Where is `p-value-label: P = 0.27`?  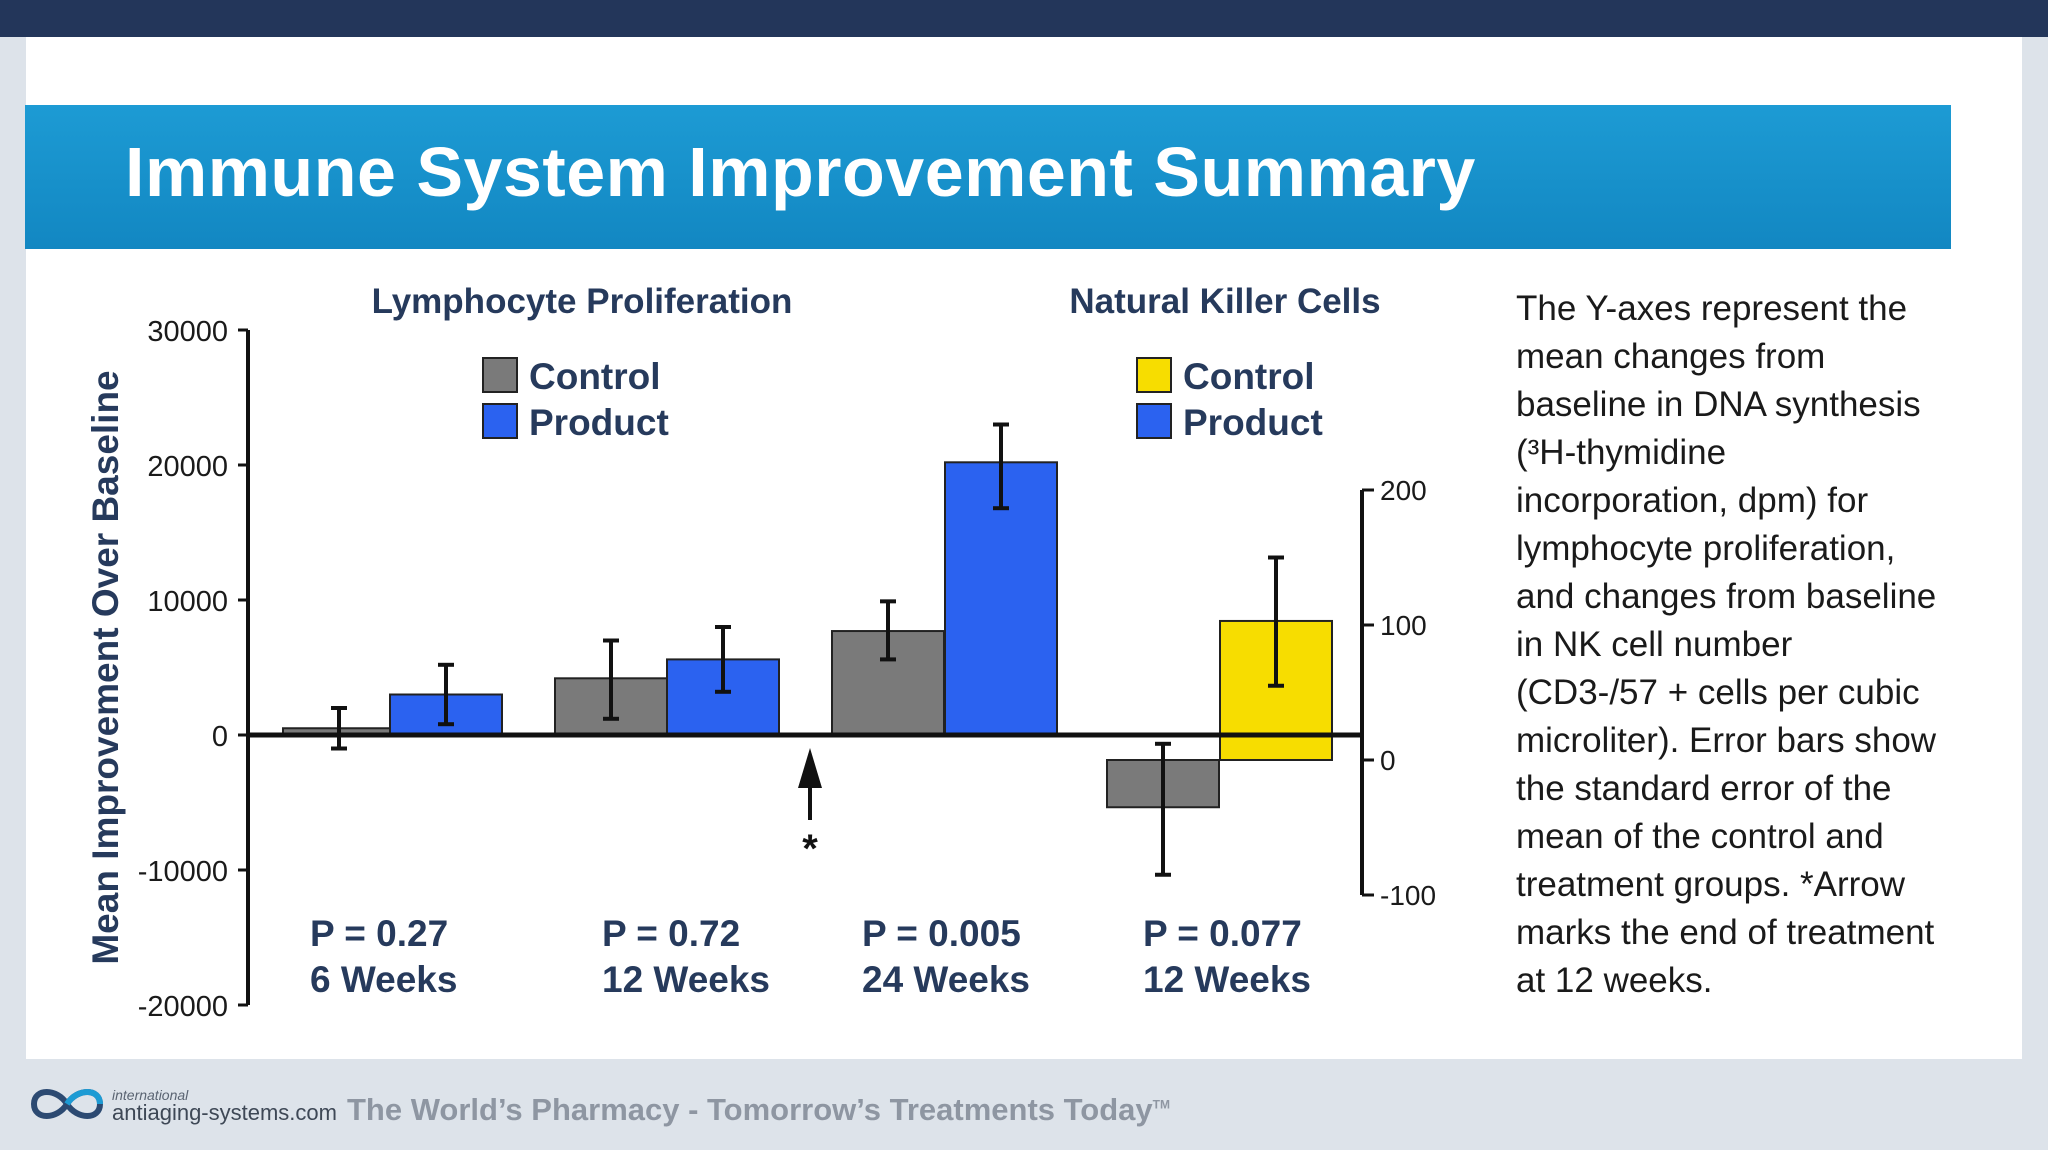 p-value-label: P = 0.27 is located at coordinates (379, 933).